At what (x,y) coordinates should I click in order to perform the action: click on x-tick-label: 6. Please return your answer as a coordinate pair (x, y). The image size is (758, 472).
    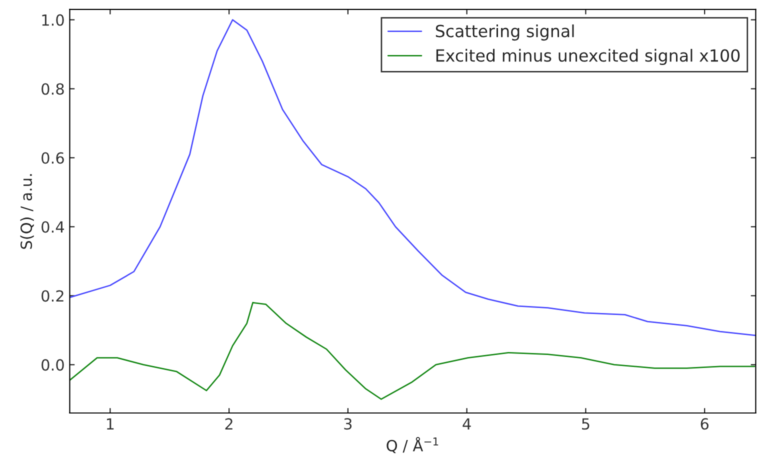
    Looking at the image, I should click on (704, 424).